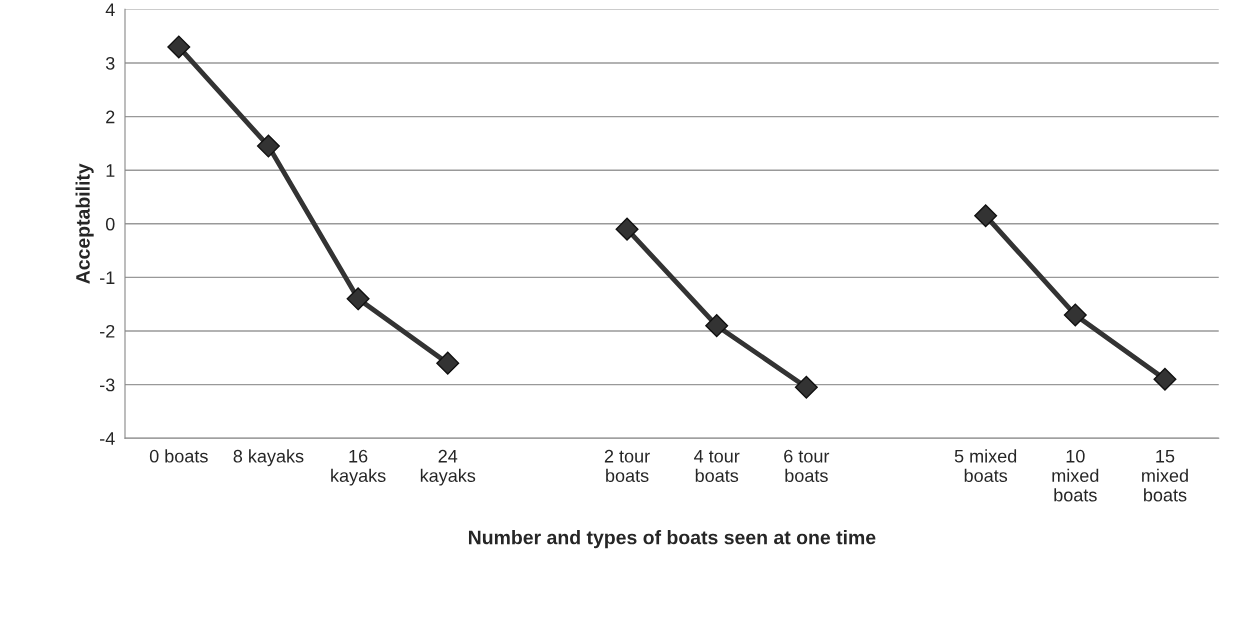 The image size is (1250, 626). I want to click on x-tick-label: 24 kayaks, so click(448, 467).